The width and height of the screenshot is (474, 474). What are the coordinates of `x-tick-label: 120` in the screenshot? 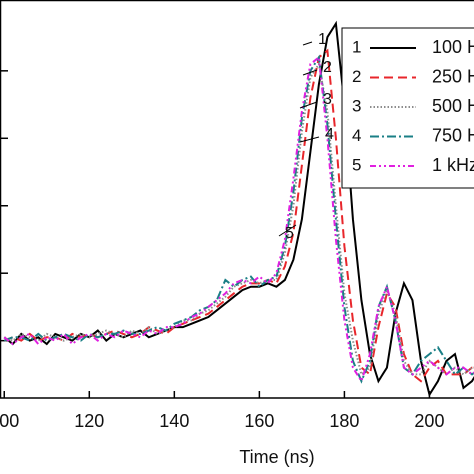 It's located at (89, 421).